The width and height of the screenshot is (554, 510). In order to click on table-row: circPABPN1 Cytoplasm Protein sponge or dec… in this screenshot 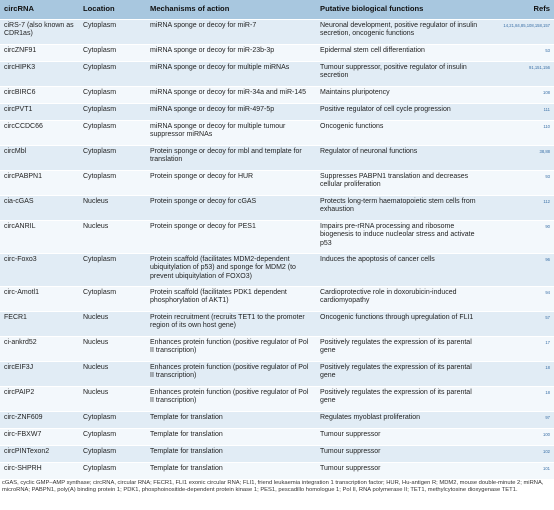, I will do `click(277, 183)`.